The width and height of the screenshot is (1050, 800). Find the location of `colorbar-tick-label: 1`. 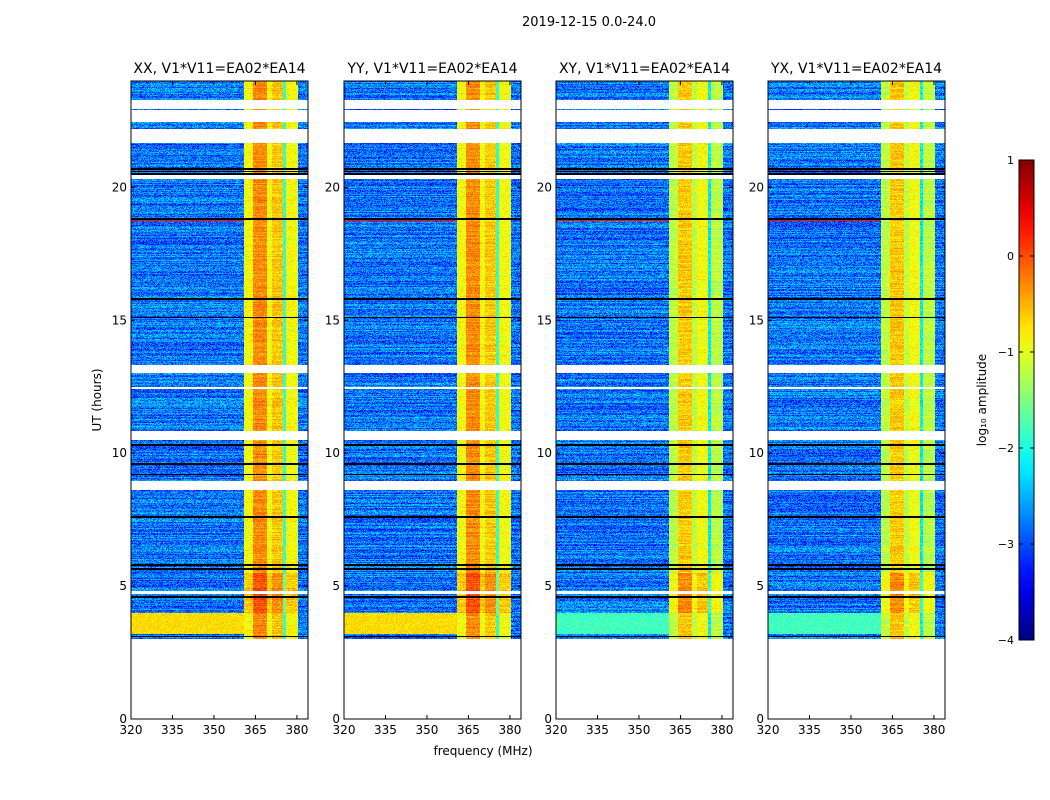

colorbar-tick-label: 1 is located at coordinates (1010, 160).